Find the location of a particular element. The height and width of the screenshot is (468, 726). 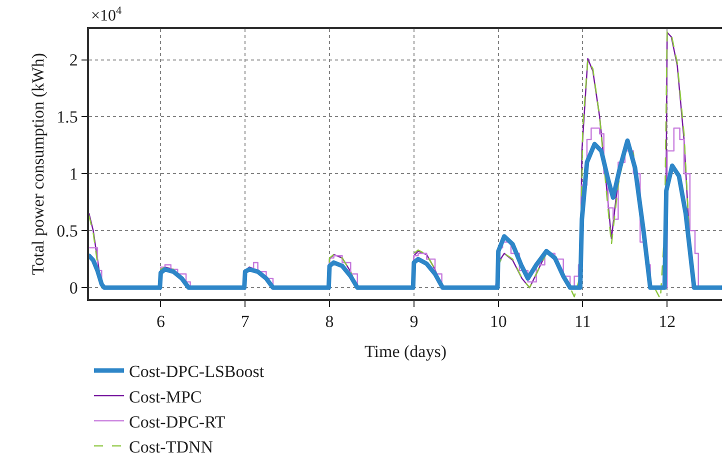

x-tick-label: 7 is located at coordinates (245, 322).